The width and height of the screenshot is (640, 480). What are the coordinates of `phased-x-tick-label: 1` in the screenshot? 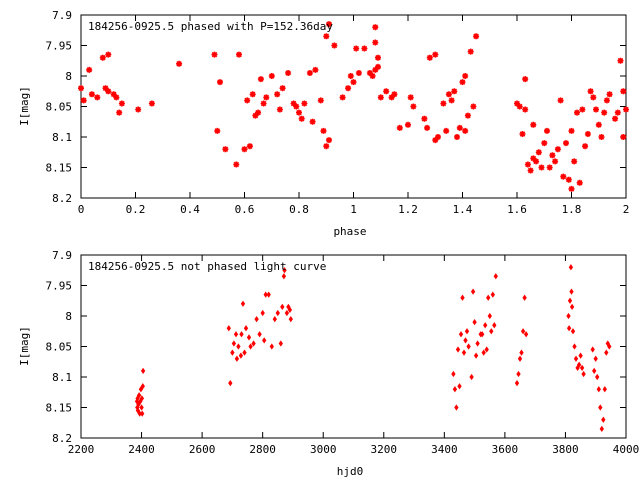 It's located at (353, 209).